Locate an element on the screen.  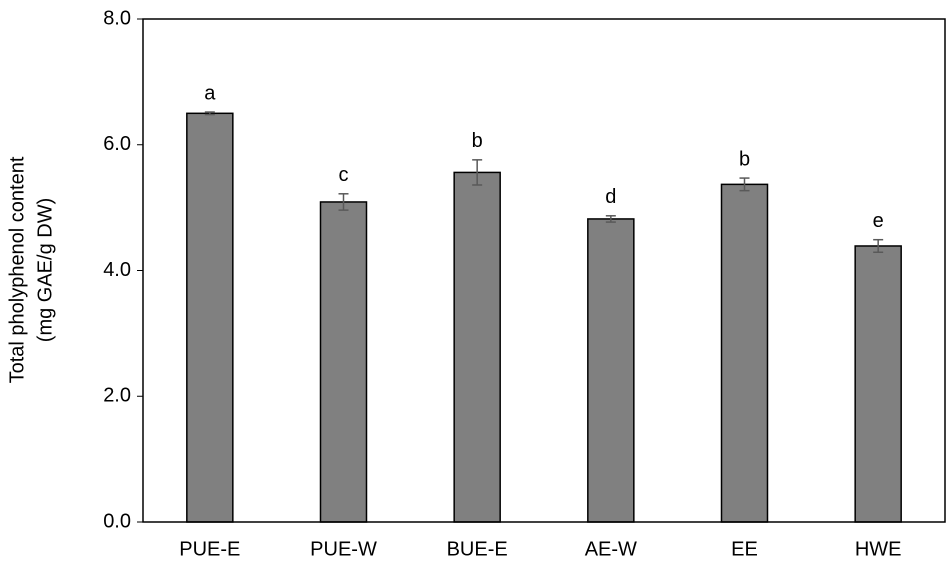
annotation: e is located at coordinates (878, 221).